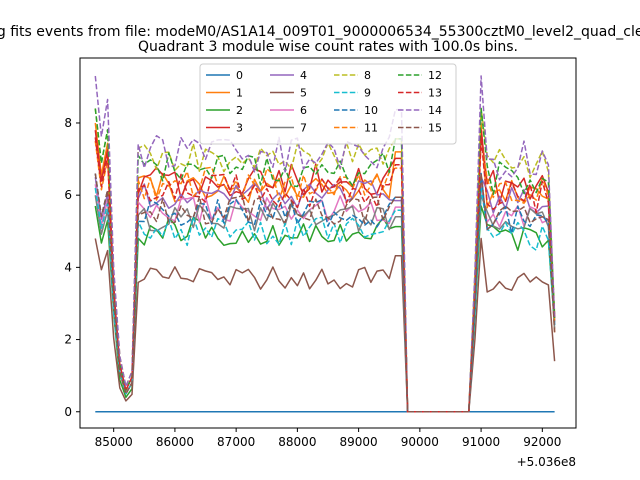 The width and height of the screenshot is (640, 480). What do you see at coordinates (303, 93) in the screenshot?
I see `legend-label-5: 5` at bounding box center [303, 93].